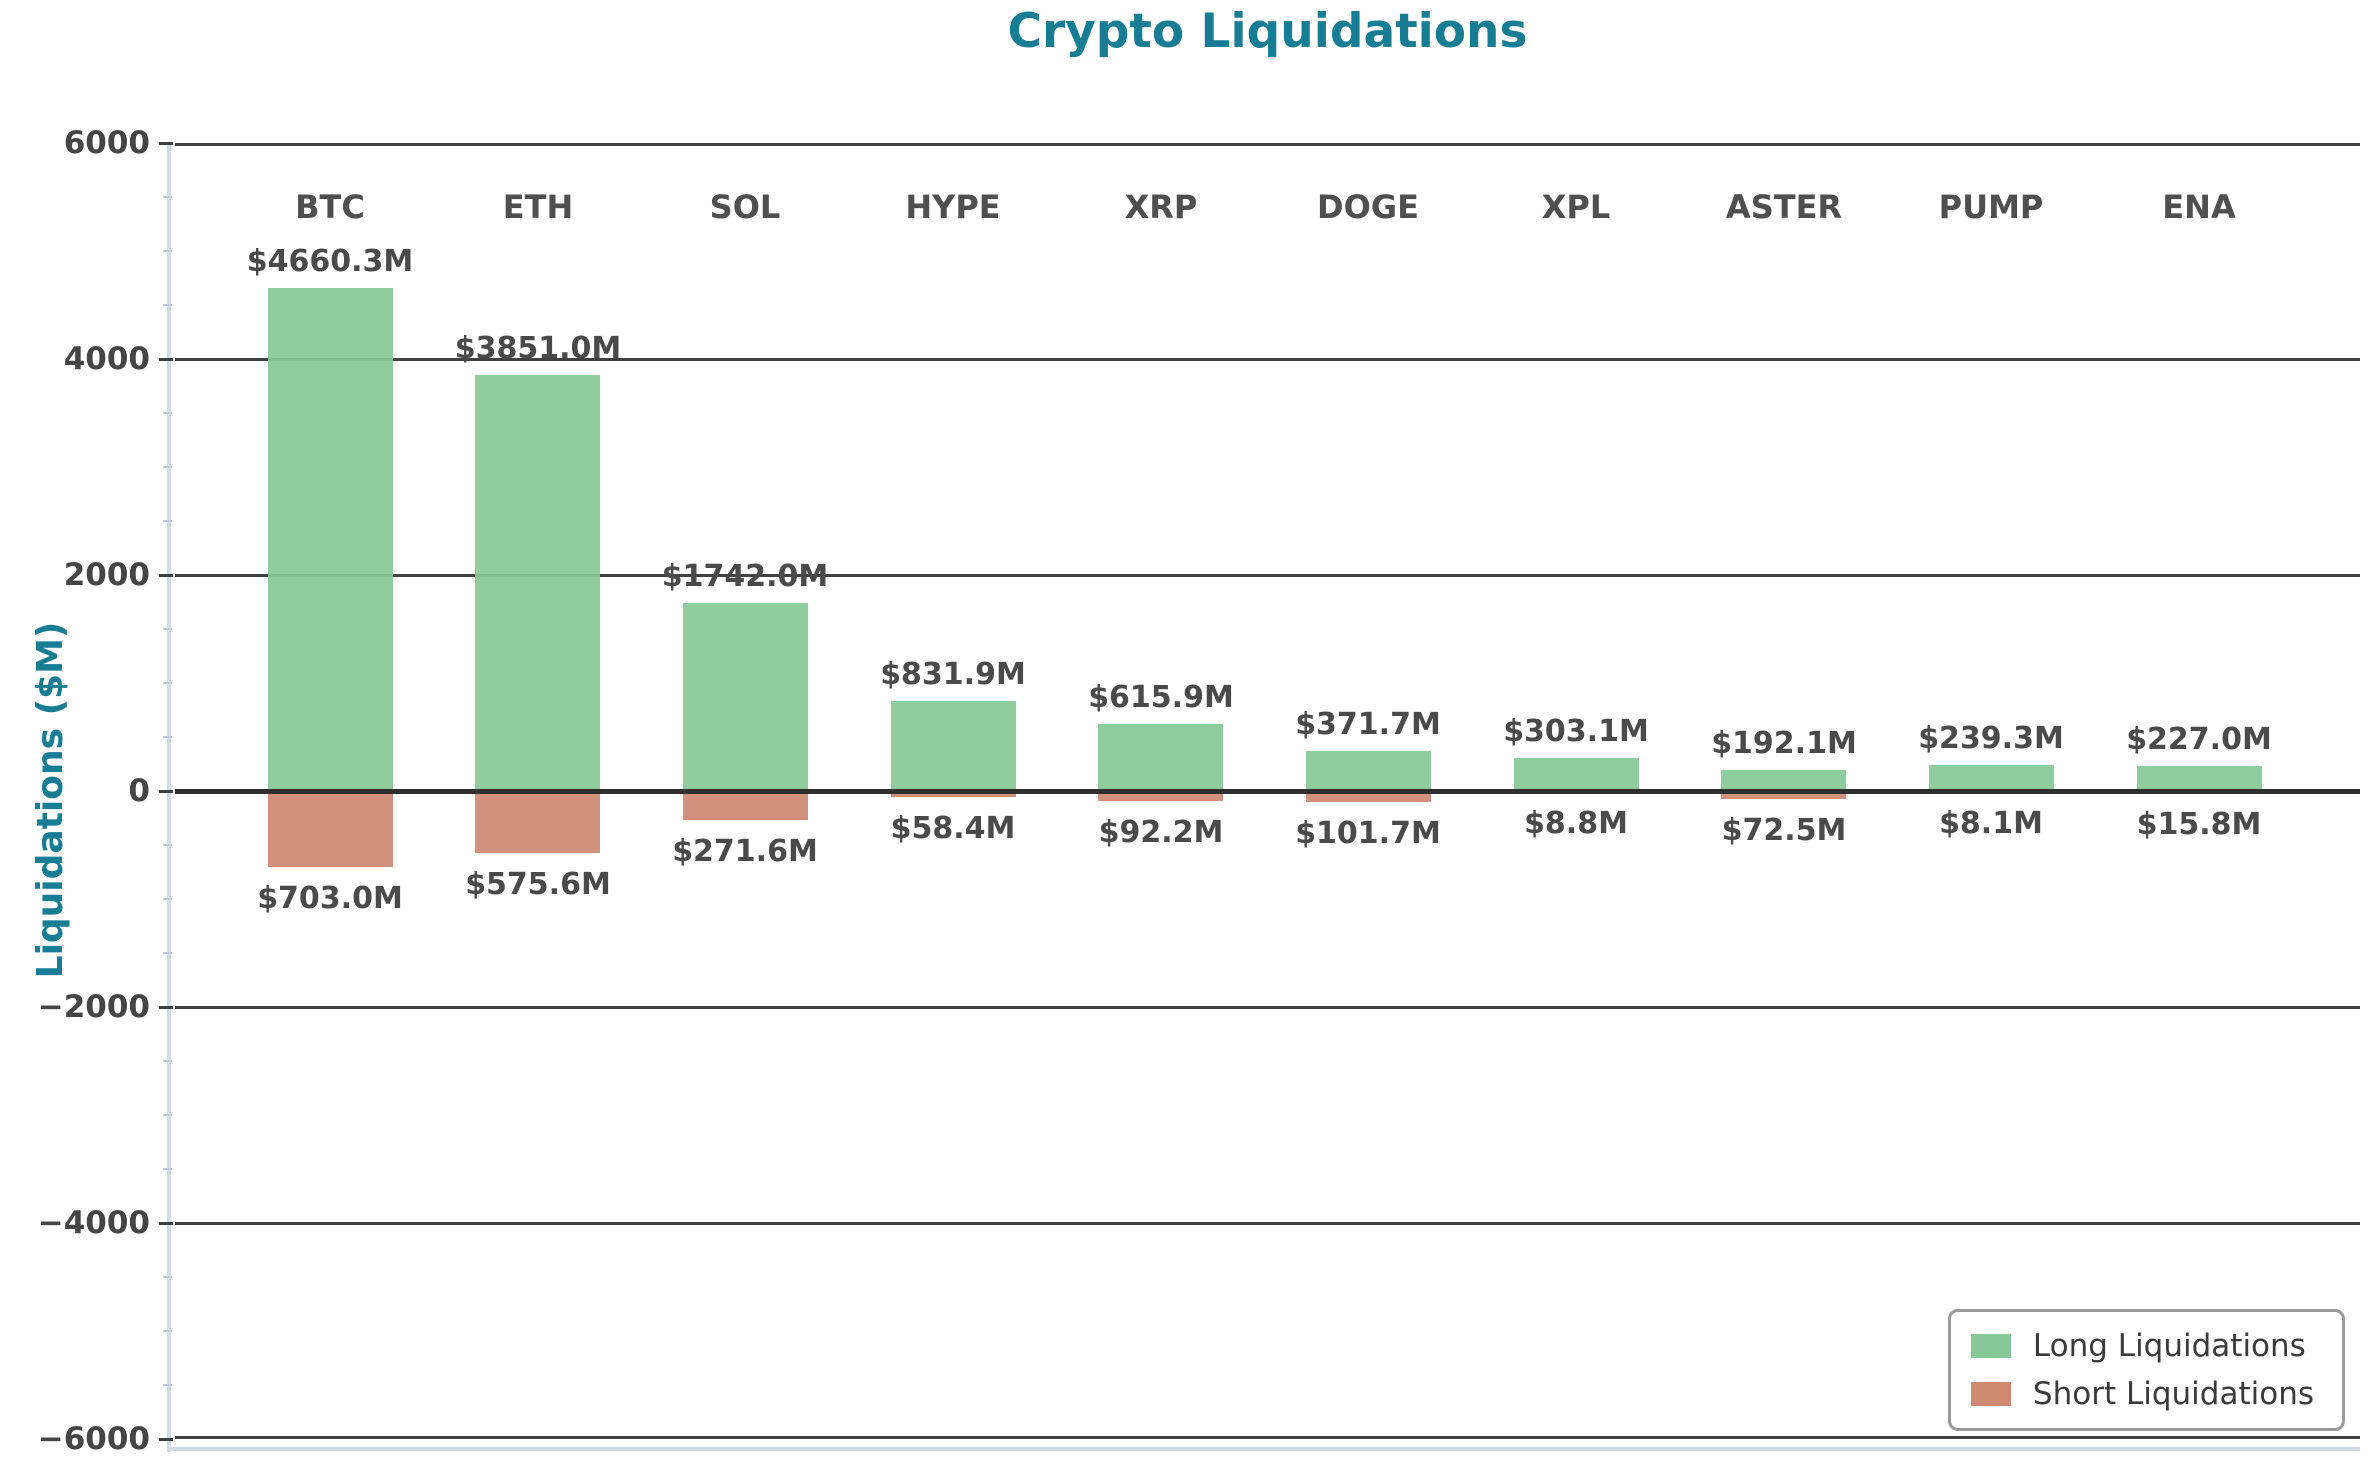  I want to click on y-minor-tick--500, so click(167, 845).